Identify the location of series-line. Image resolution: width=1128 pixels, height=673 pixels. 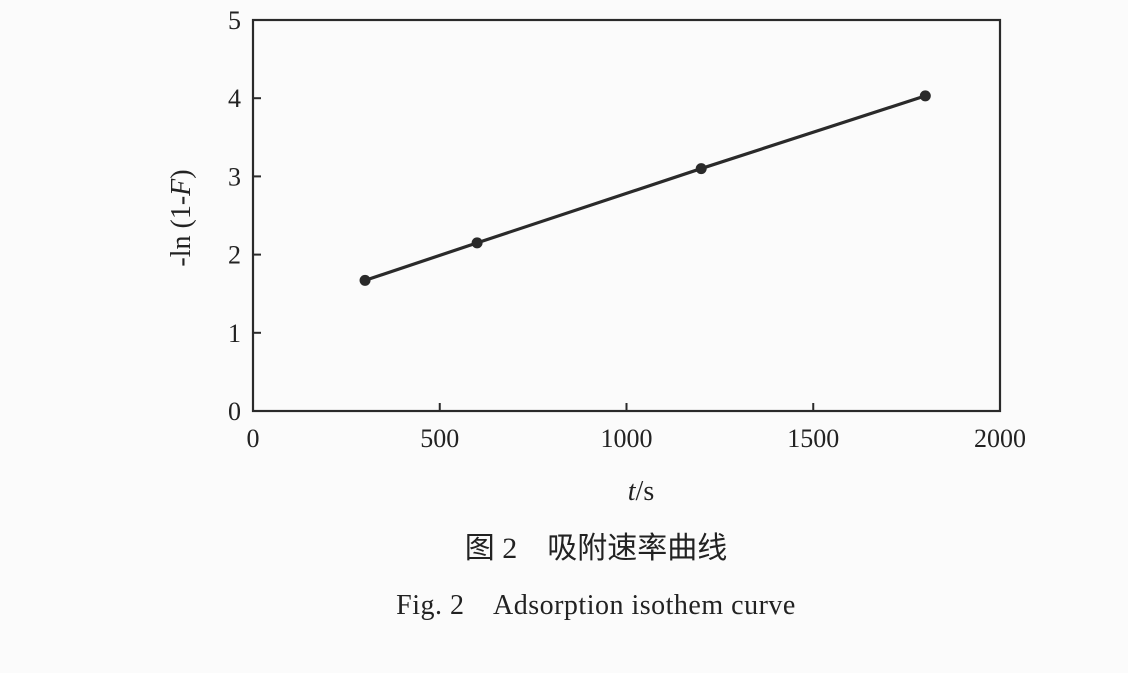
(645, 188).